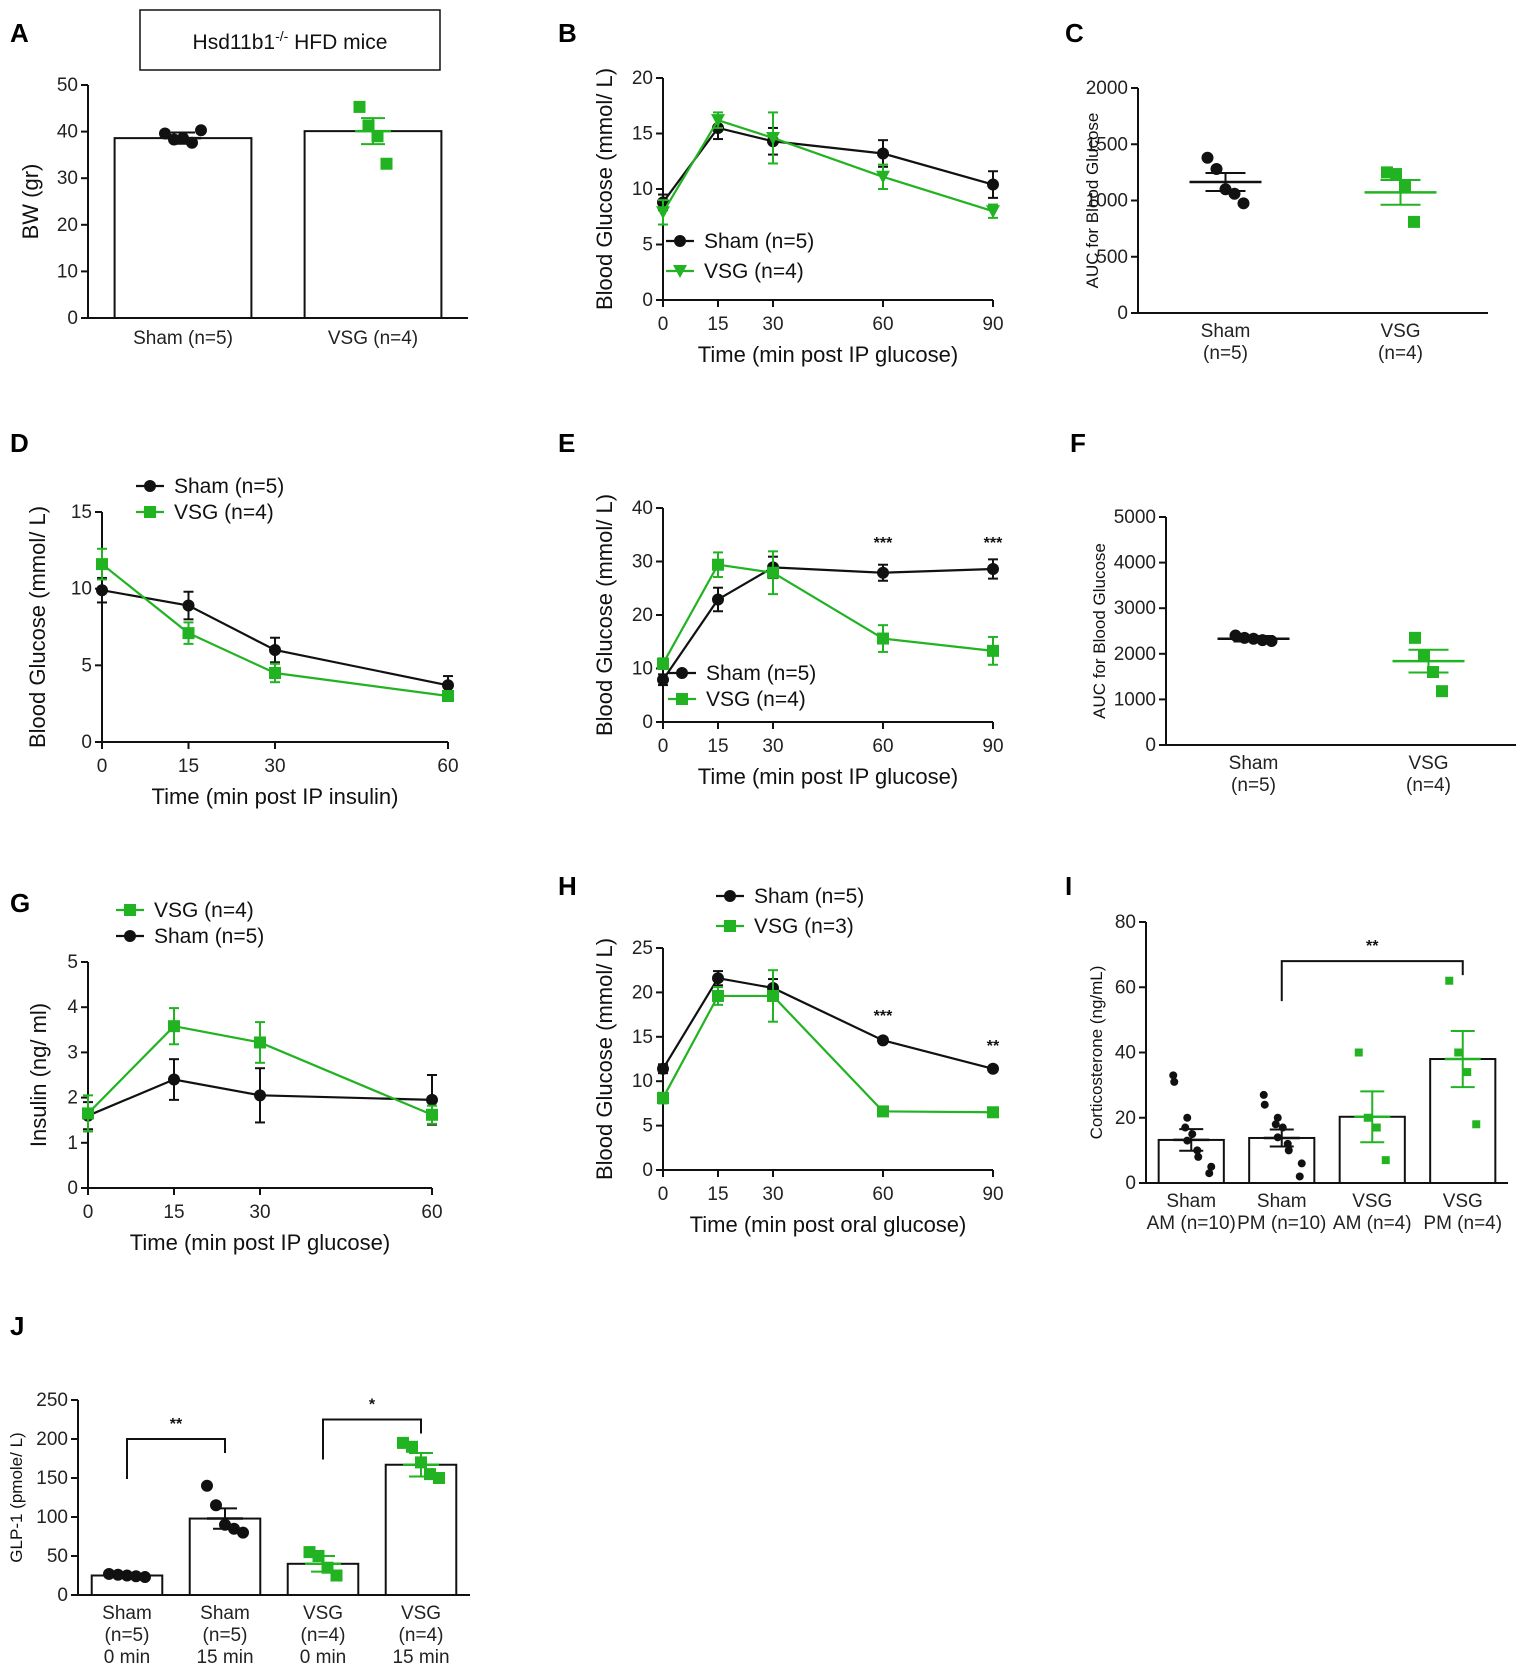 Image resolution: width=1535 pixels, height=1677 pixels. Describe the element at coordinates (373, 224) in the screenshot. I see `group-1: VSG (n=4)` at that location.